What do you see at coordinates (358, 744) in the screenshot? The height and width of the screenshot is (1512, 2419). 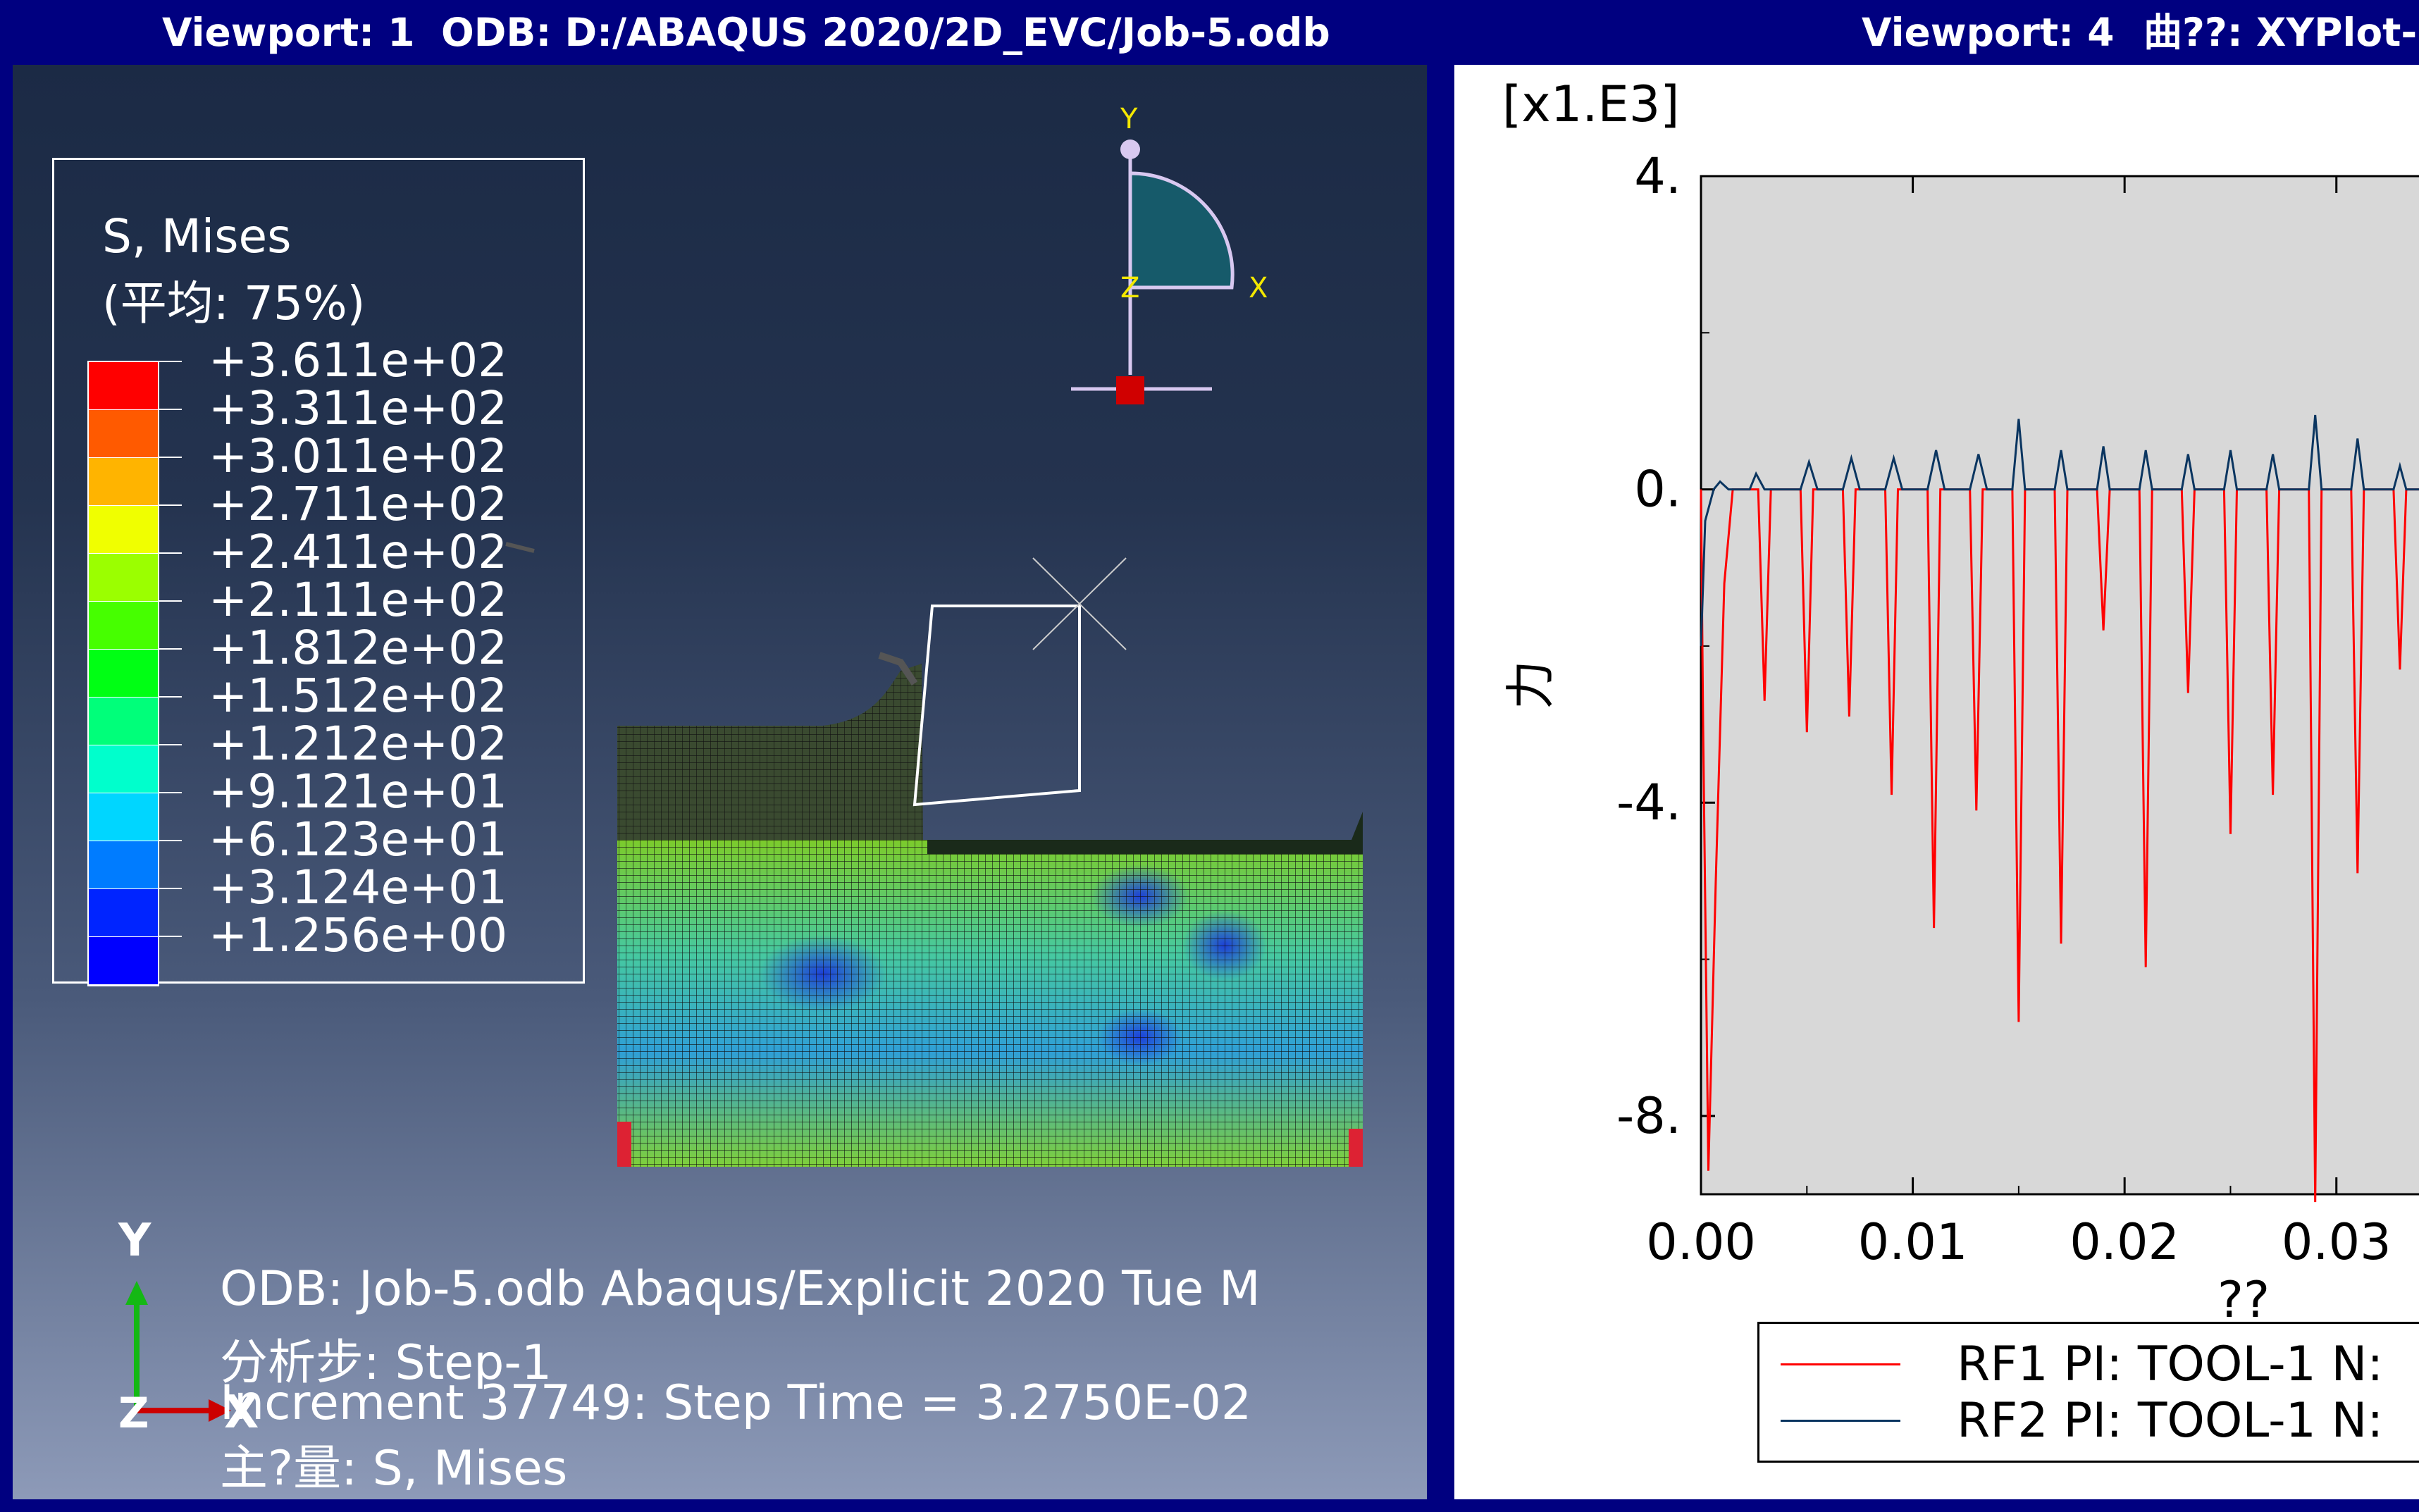 I see `legend-value: +1.212e+02` at bounding box center [358, 744].